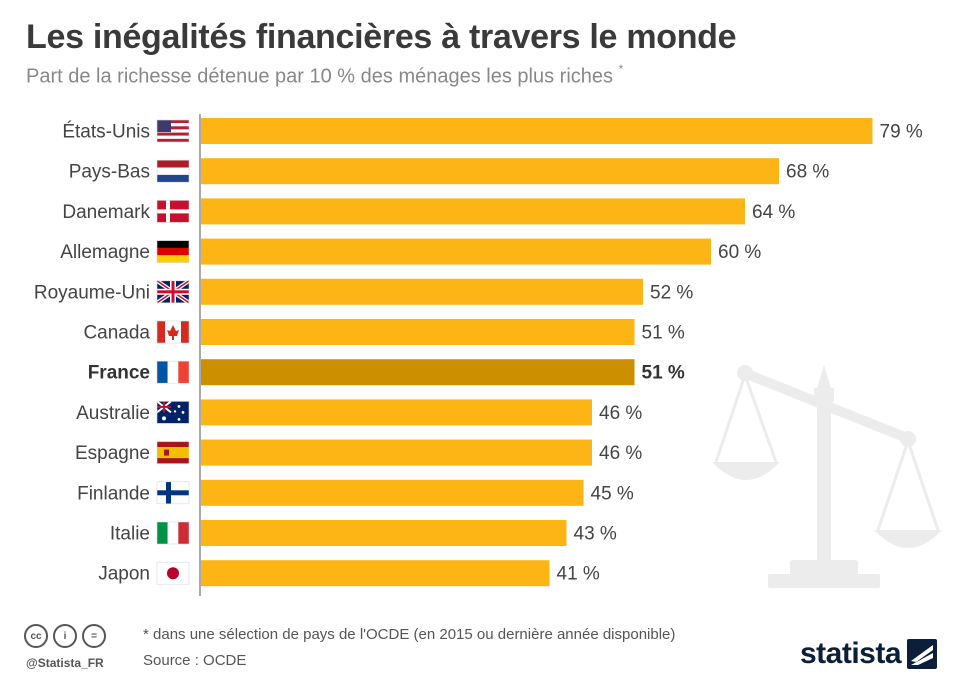 The image size is (960, 684). Describe the element at coordinates (130, 534) in the screenshot. I see `category-label: Italie` at that location.